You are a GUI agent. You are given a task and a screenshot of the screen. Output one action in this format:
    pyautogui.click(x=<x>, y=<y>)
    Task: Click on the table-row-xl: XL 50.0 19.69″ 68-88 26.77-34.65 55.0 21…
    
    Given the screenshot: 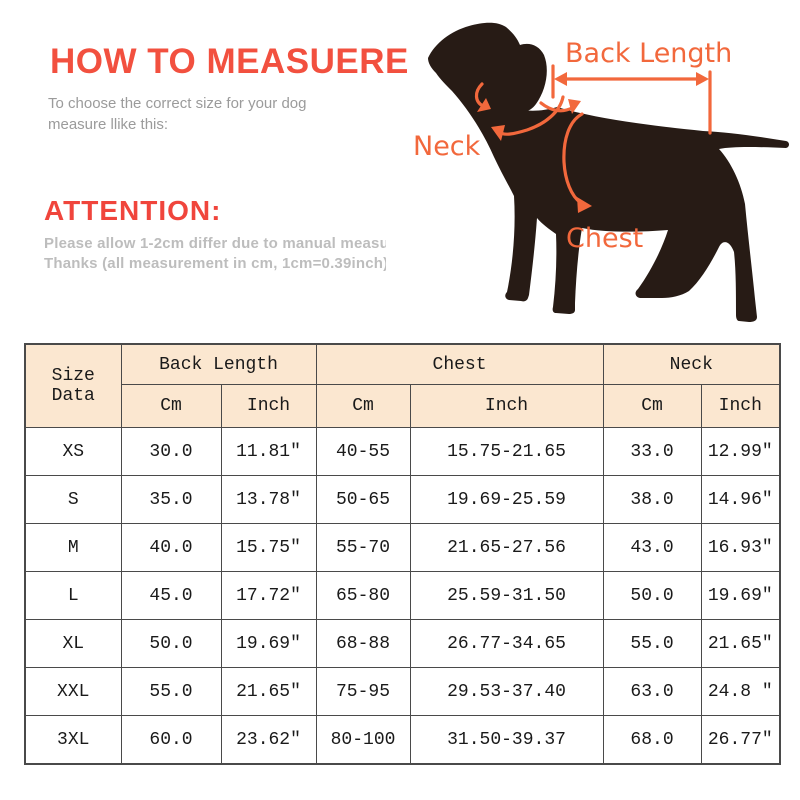 What is the action you would take?
    pyautogui.click(x=402, y=643)
    